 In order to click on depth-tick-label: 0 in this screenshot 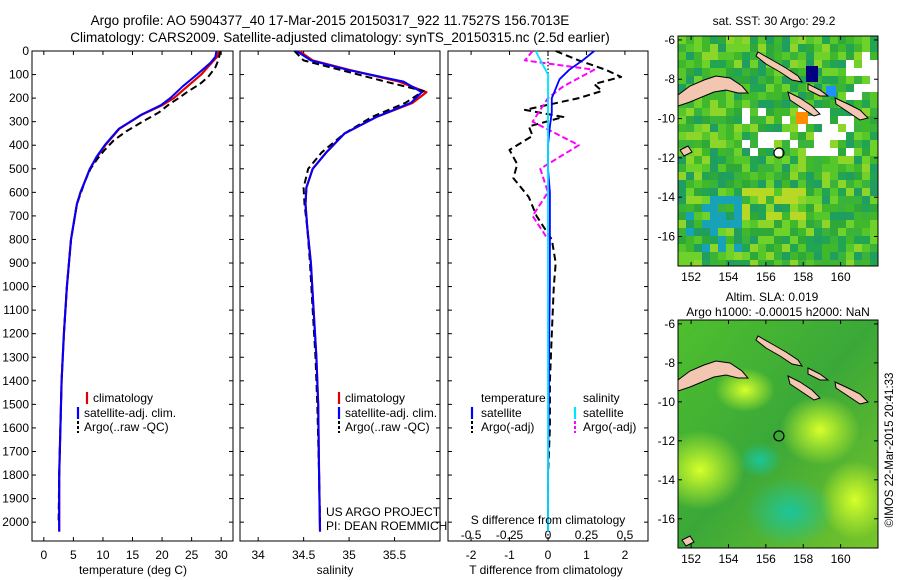, I will do `click(25, 51)`.